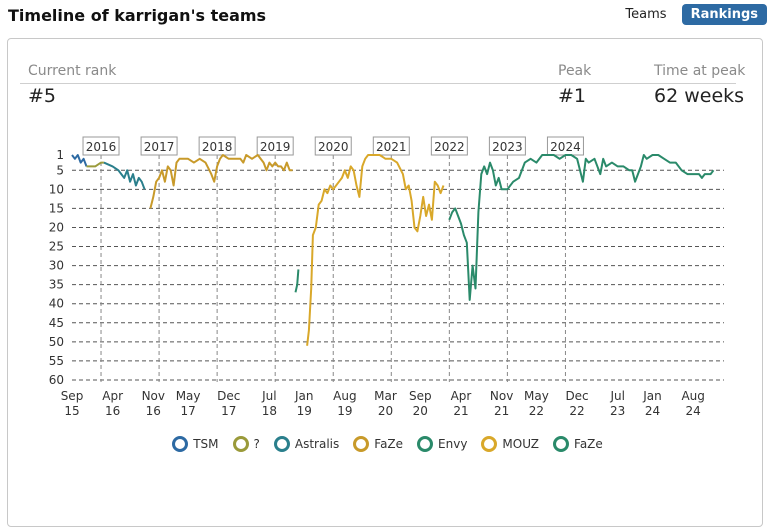 The width and height of the screenshot is (775, 532). What do you see at coordinates (699, 96) in the screenshot?
I see `time-at-peak-value: 62 weeks` at bounding box center [699, 96].